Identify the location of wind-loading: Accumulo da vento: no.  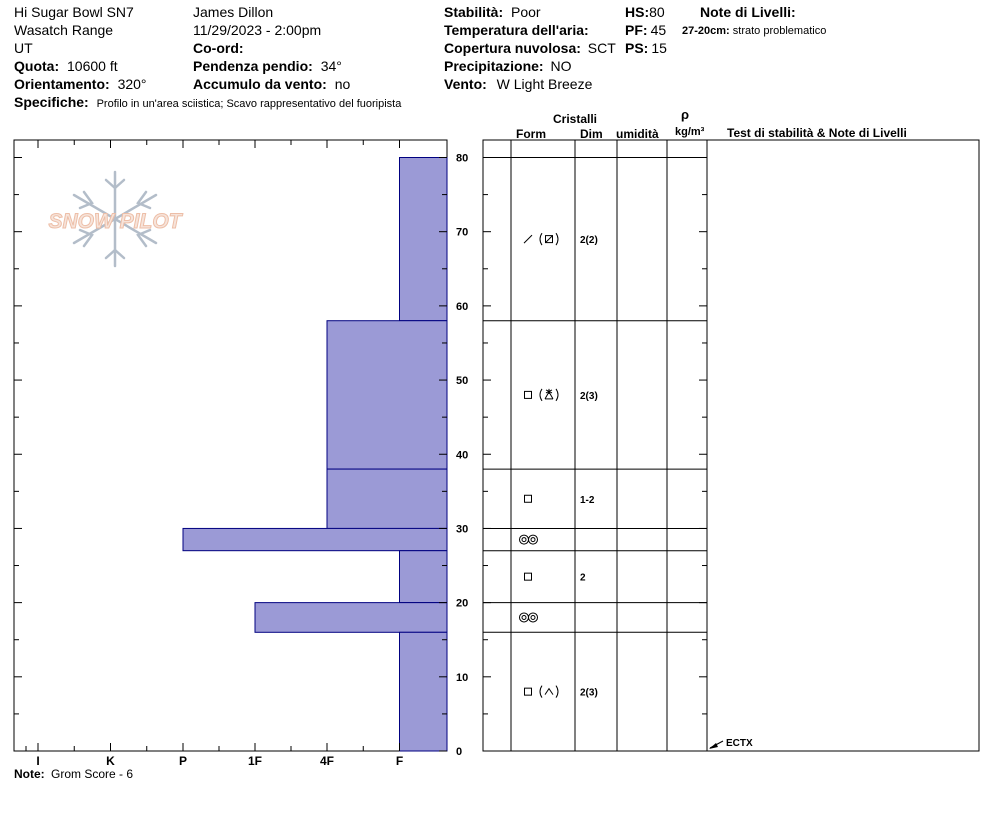
(271, 84).